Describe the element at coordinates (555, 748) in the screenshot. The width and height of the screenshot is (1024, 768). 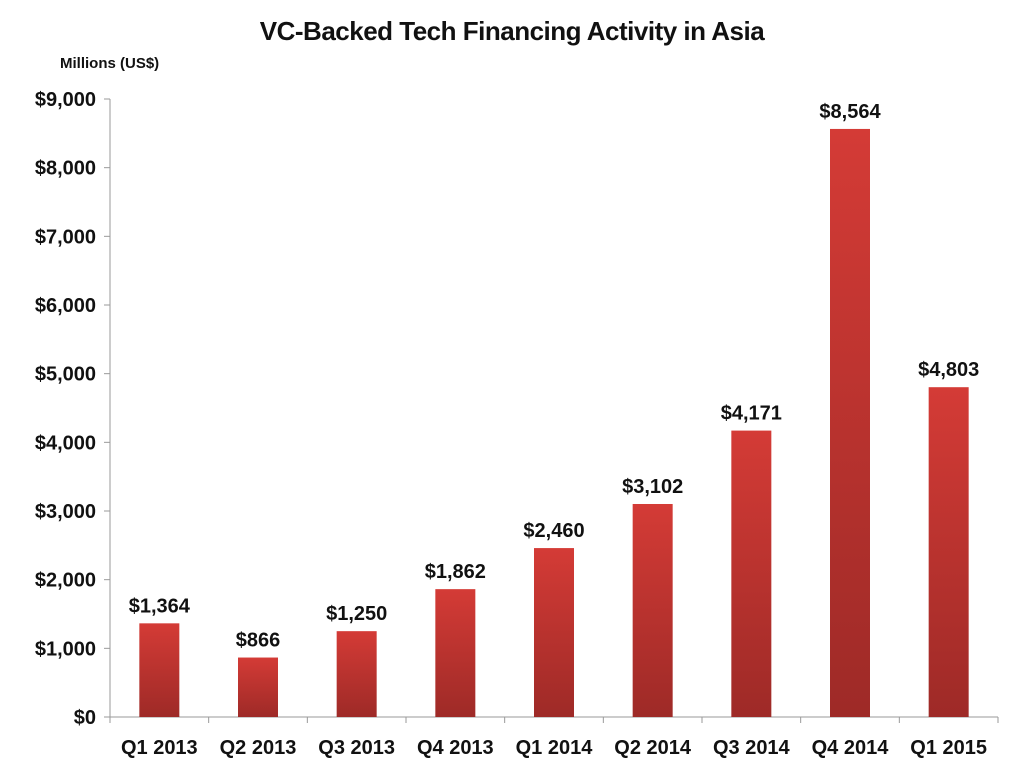
I see `x-tick-label: Q1 2014` at that location.